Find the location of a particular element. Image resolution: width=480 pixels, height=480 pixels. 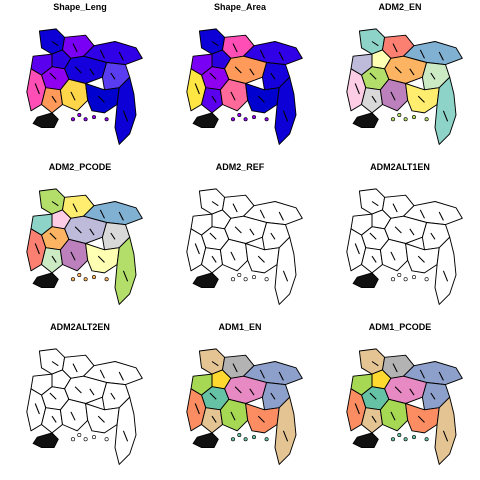

map-panel: ADM2_EN is located at coordinates (400, 80).